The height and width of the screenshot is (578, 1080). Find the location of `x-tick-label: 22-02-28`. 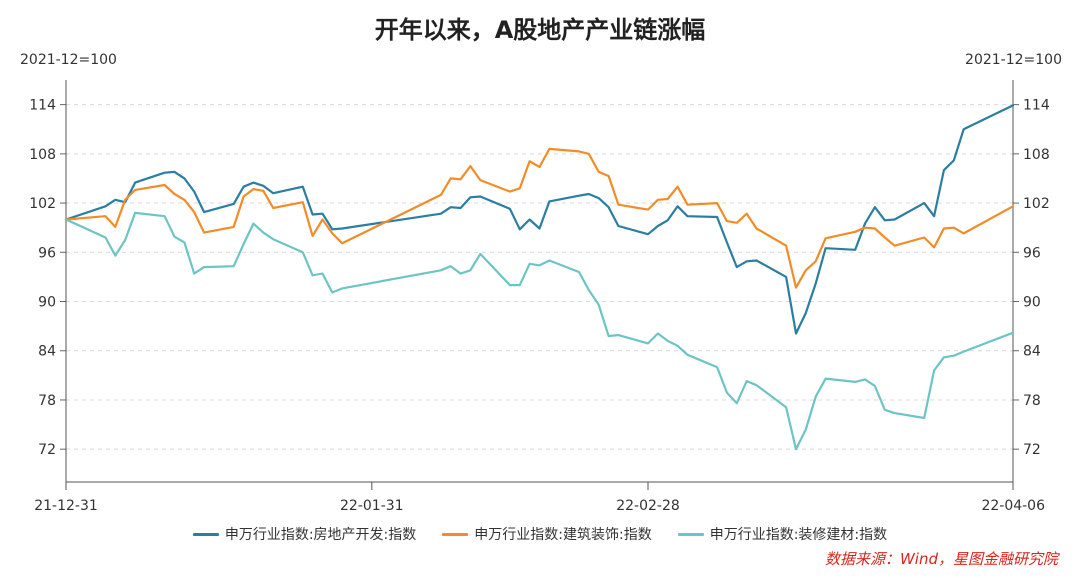

x-tick-label: 22-02-28 is located at coordinates (648, 506).